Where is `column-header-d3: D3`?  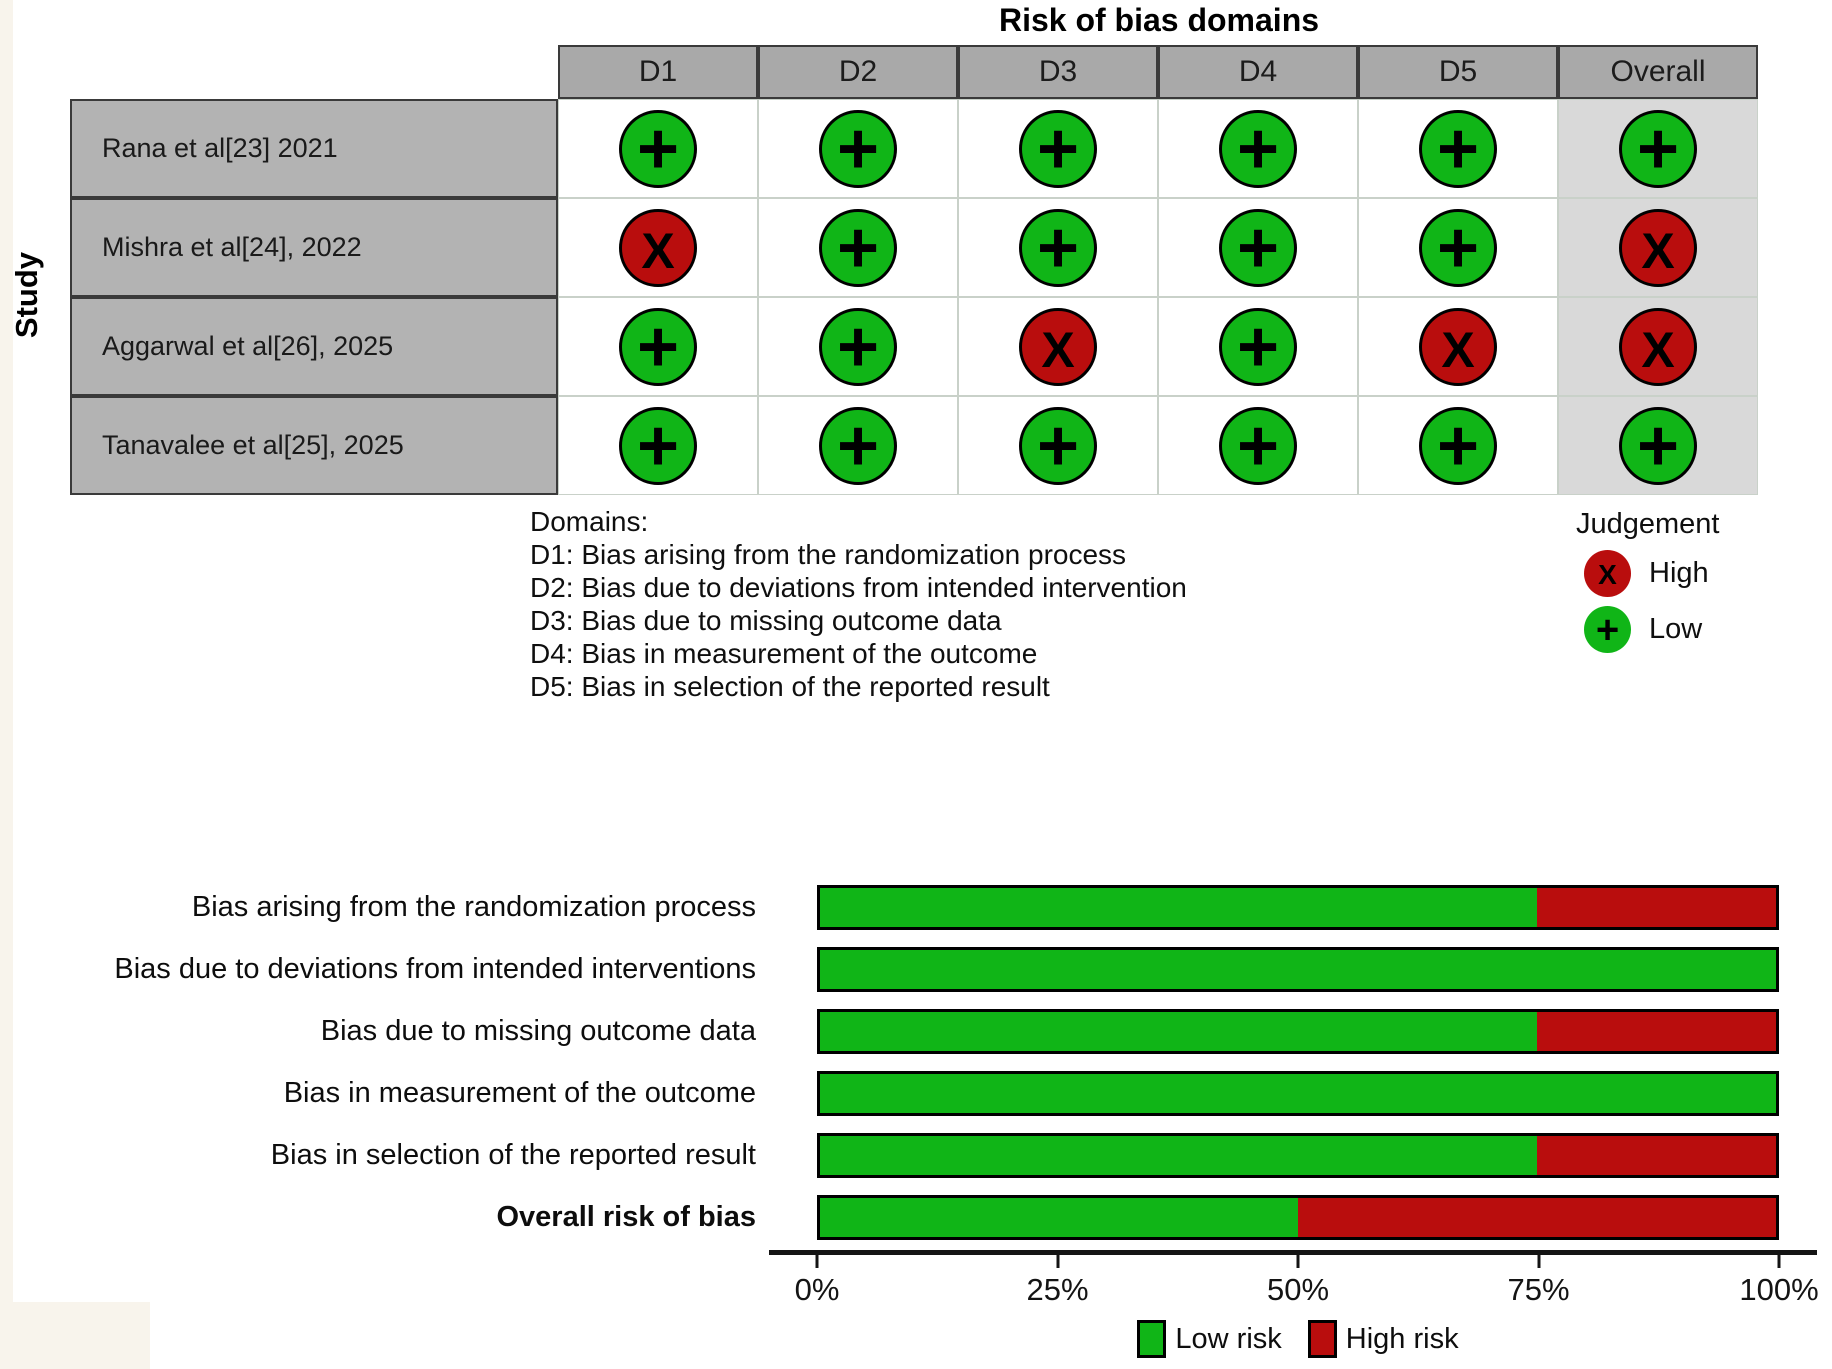 column-header-d3: D3 is located at coordinates (1058, 72).